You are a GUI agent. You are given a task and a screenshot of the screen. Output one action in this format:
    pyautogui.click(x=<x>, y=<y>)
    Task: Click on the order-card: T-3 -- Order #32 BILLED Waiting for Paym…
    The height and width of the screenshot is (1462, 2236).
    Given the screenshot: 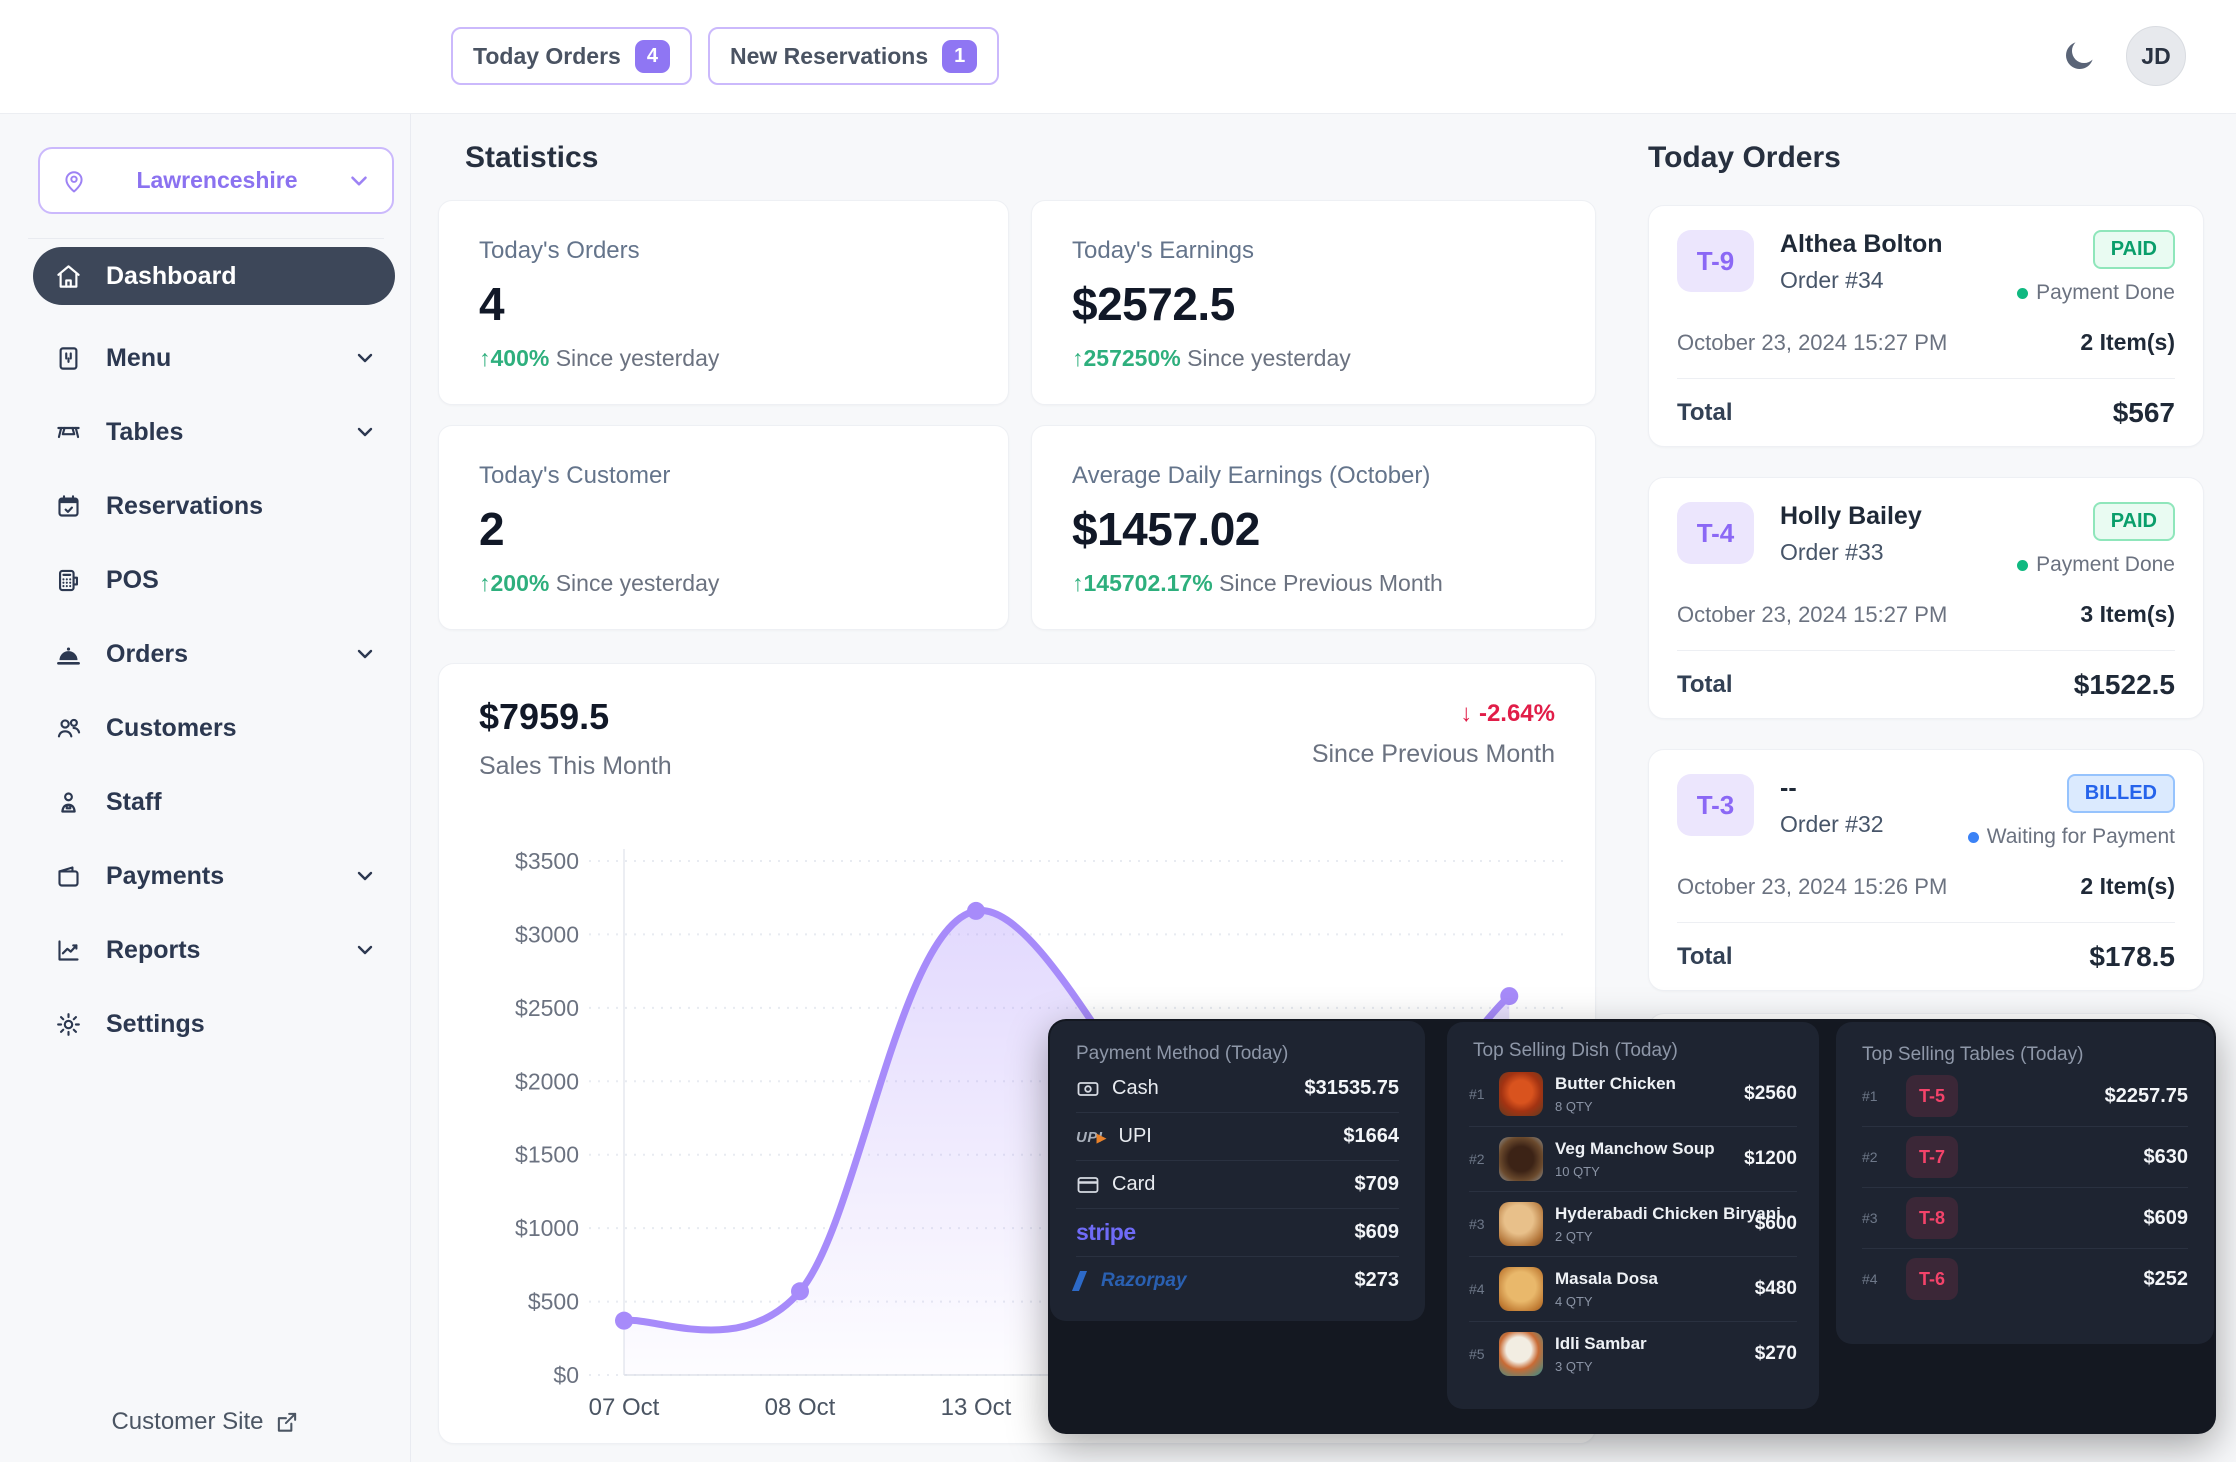 What is the action you would take?
    pyautogui.click(x=1926, y=870)
    